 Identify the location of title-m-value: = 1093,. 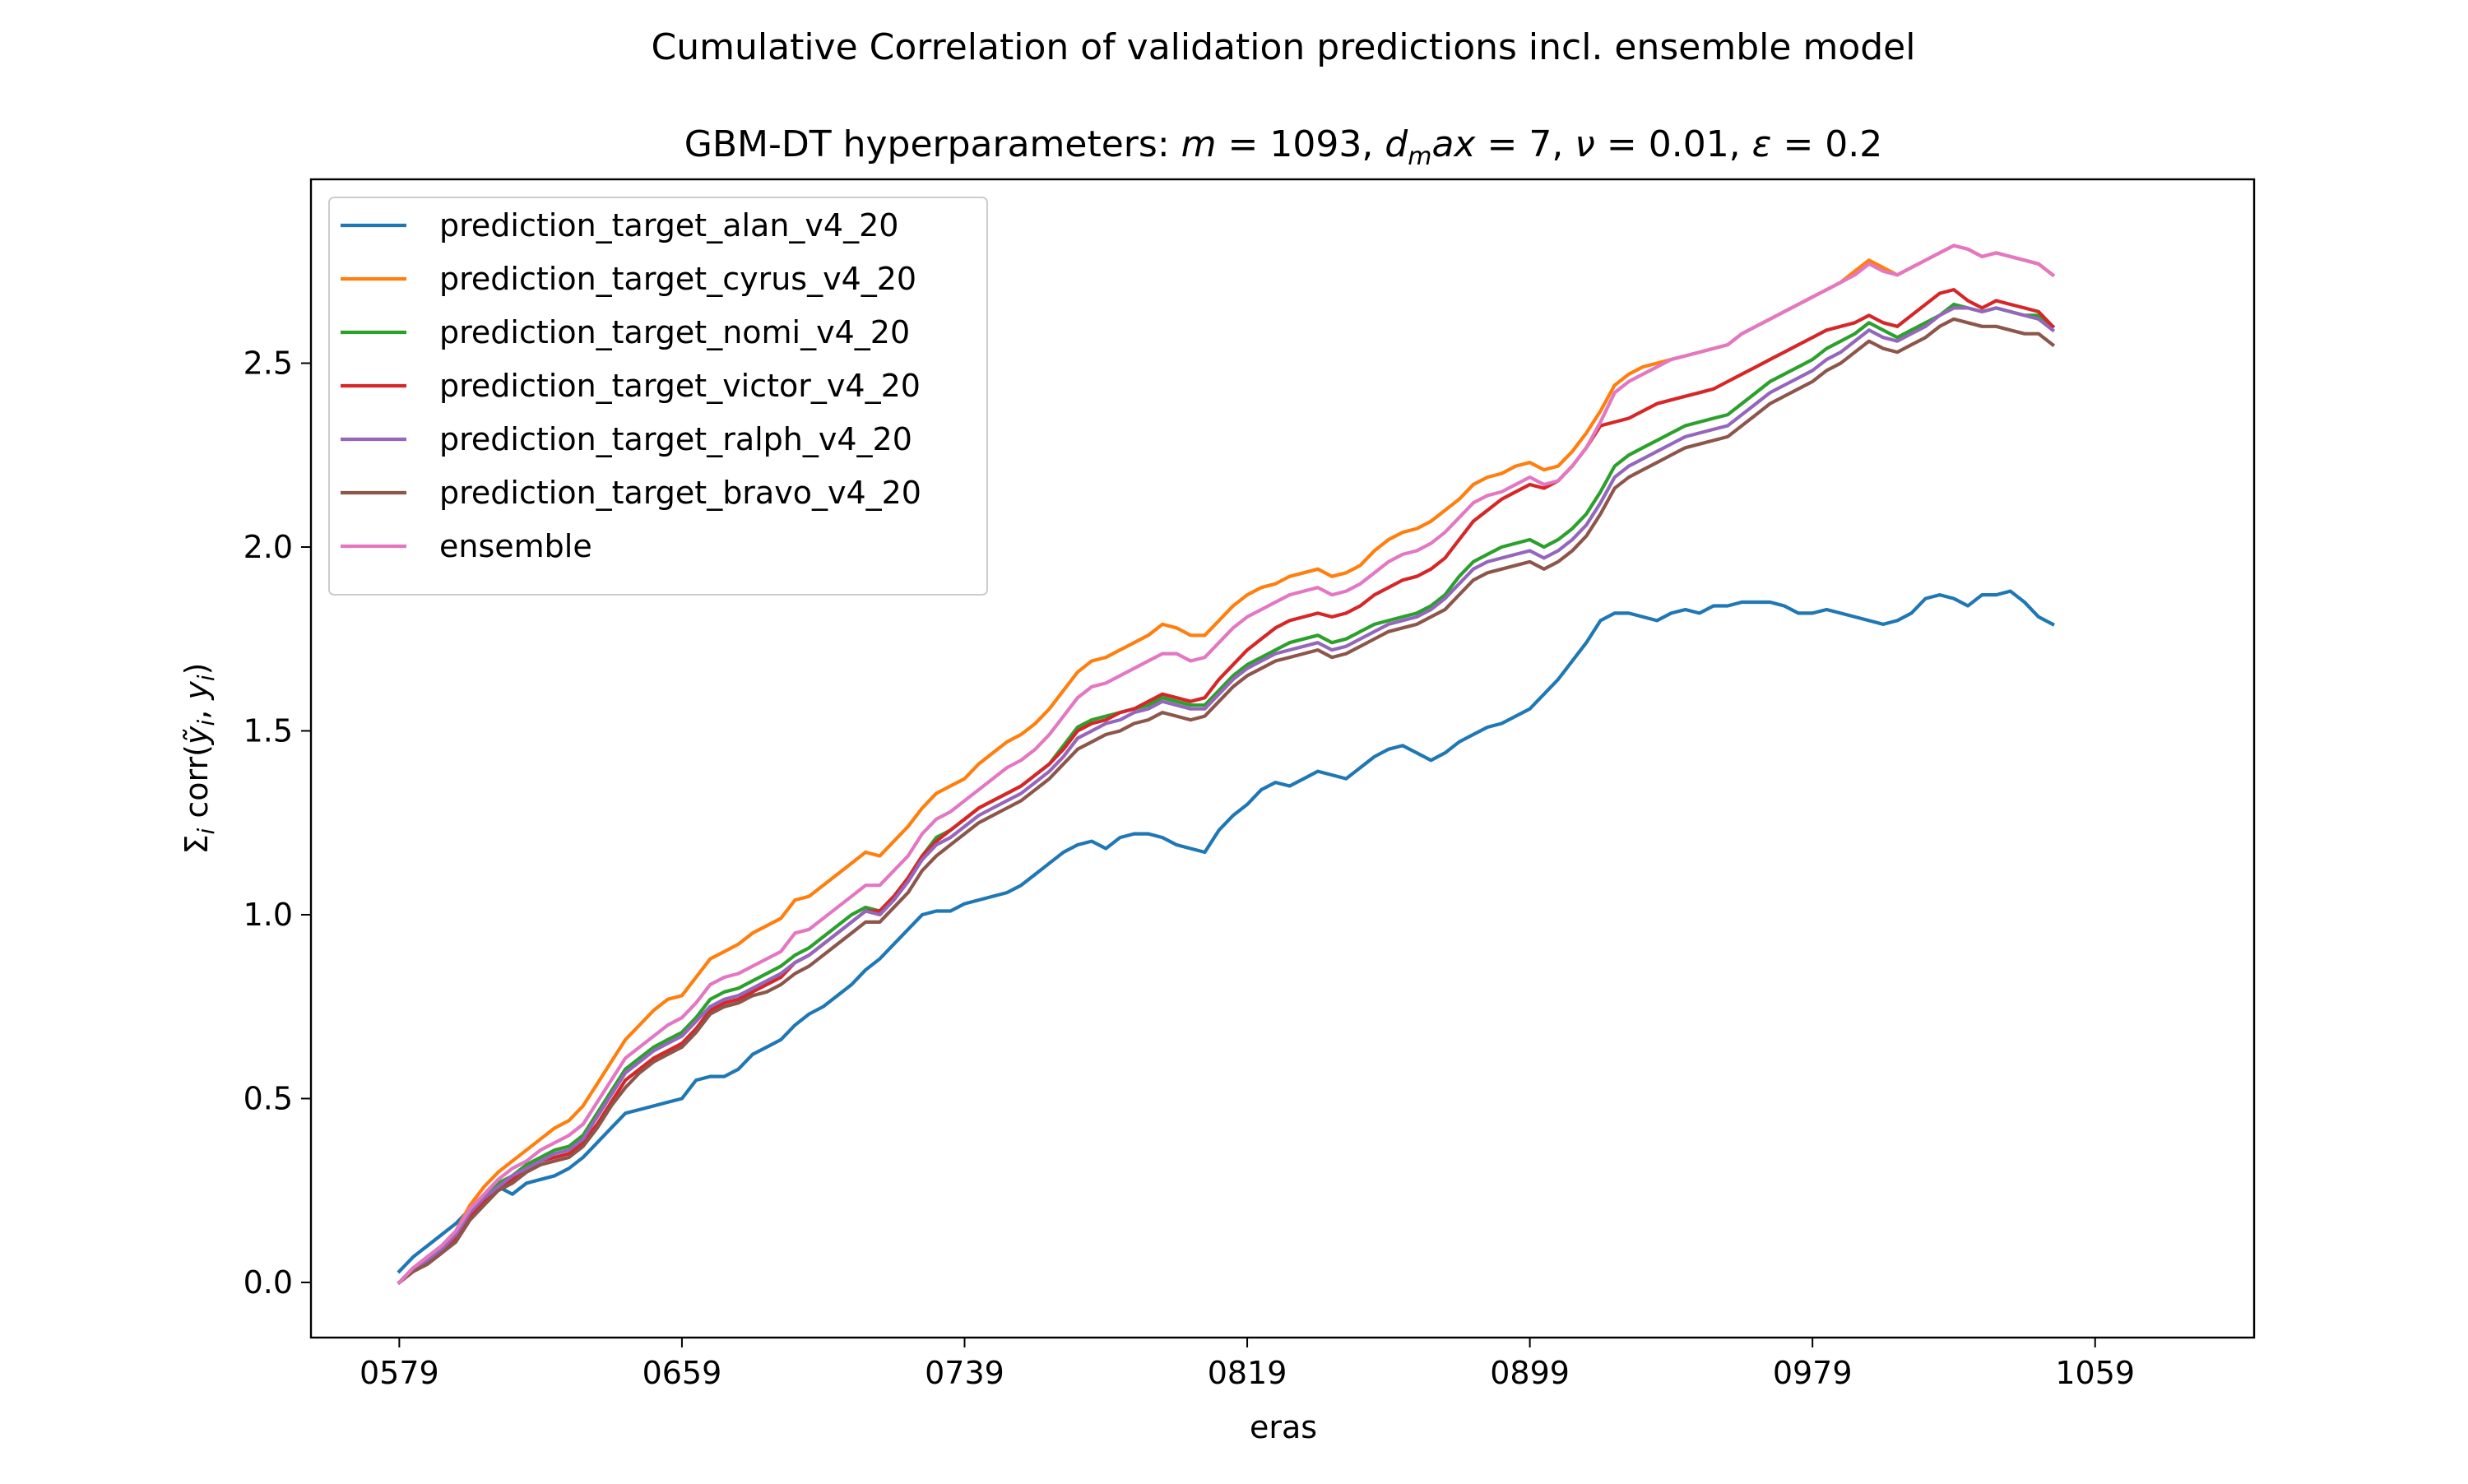
(1301, 144).